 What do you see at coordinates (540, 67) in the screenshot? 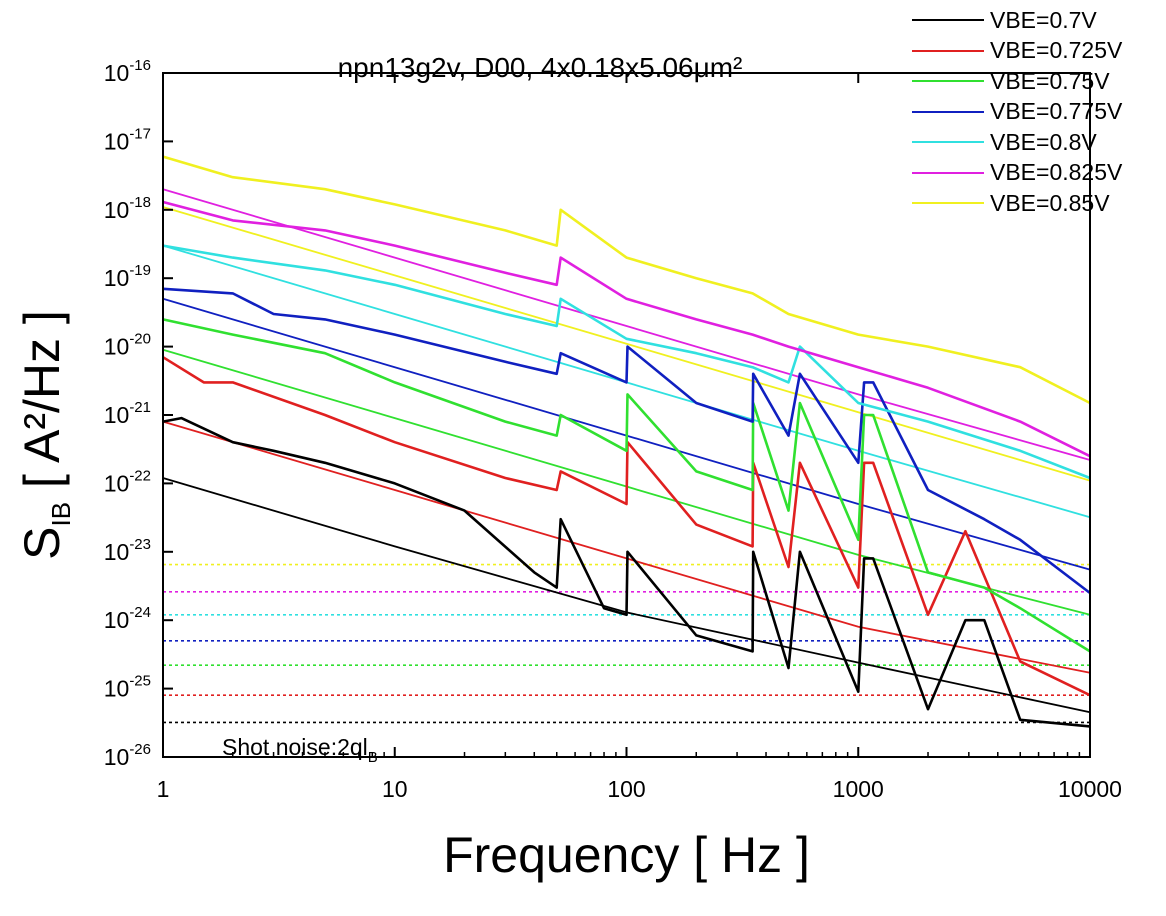
I see `chart-title: npn13g2v, D00, 4x0.18x5.06μm²` at bounding box center [540, 67].